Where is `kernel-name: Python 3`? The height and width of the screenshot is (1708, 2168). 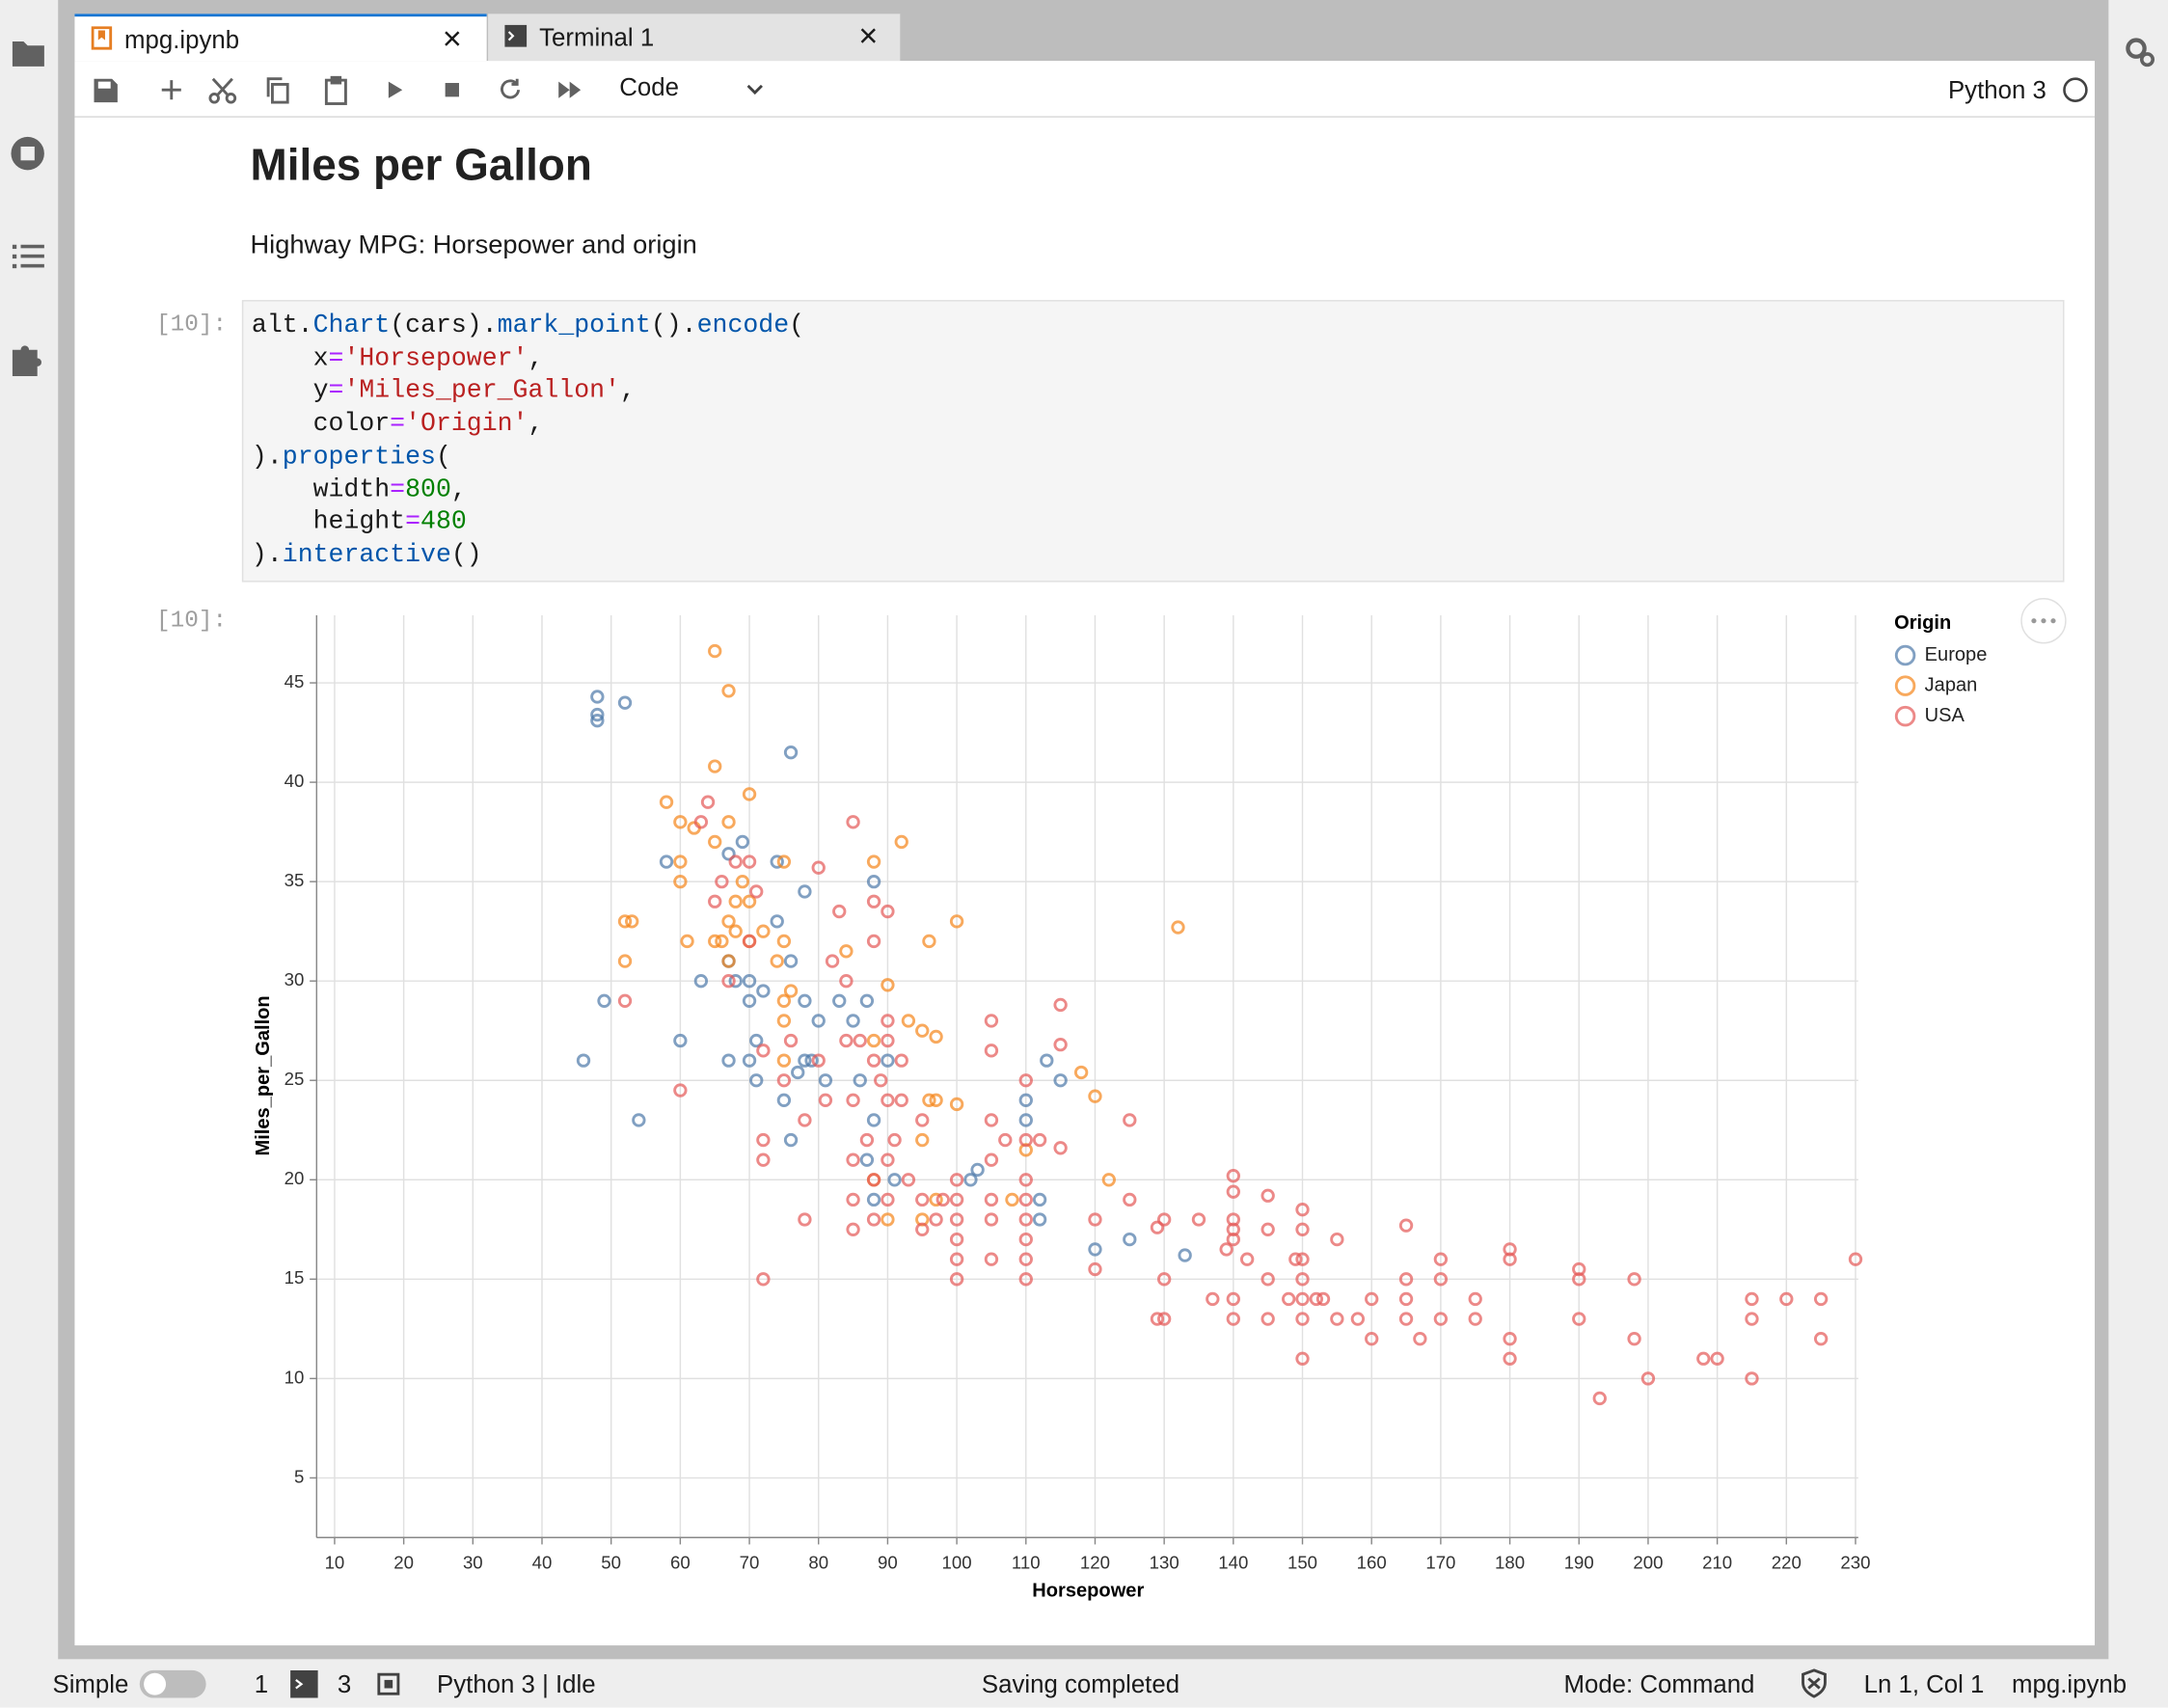 kernel-name: Python 3 is located at coordinates (1996, 89).